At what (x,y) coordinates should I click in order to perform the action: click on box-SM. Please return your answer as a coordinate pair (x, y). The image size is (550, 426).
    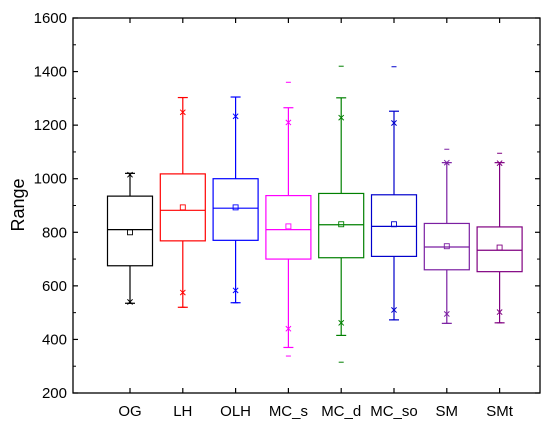
    Looking at the image, I should click on (446, 236).